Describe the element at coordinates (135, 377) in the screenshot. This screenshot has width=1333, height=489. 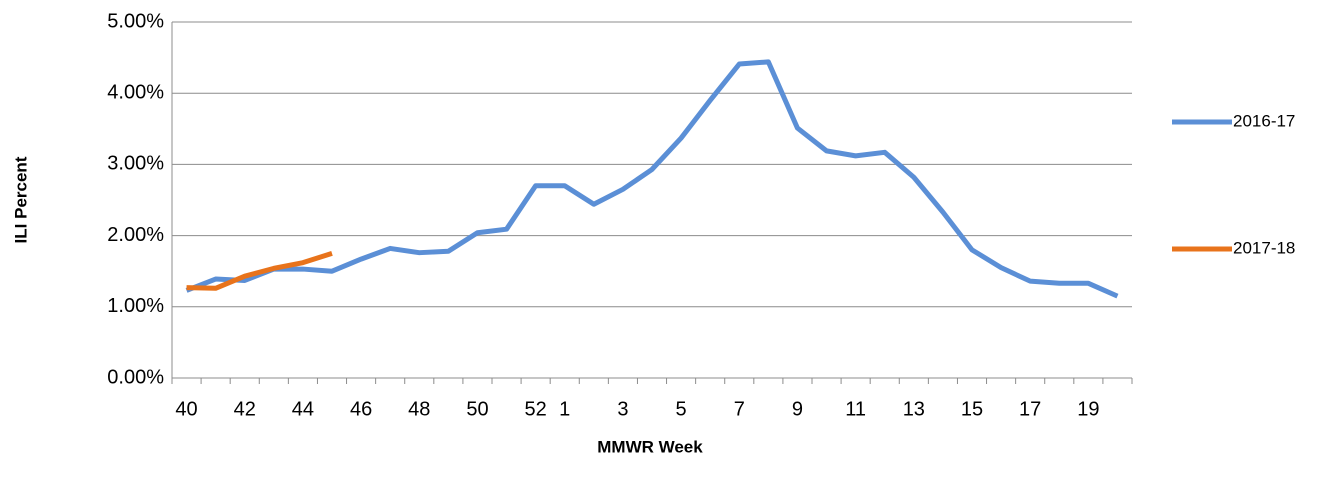
I see `y-tick-label: 0.00%` at that location.